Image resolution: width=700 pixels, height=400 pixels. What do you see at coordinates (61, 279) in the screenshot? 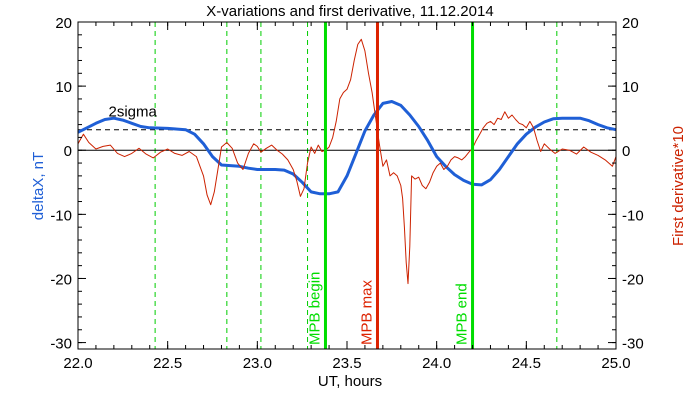
I see `y-tick-label-left: -20` at bounding box center [61, 279].